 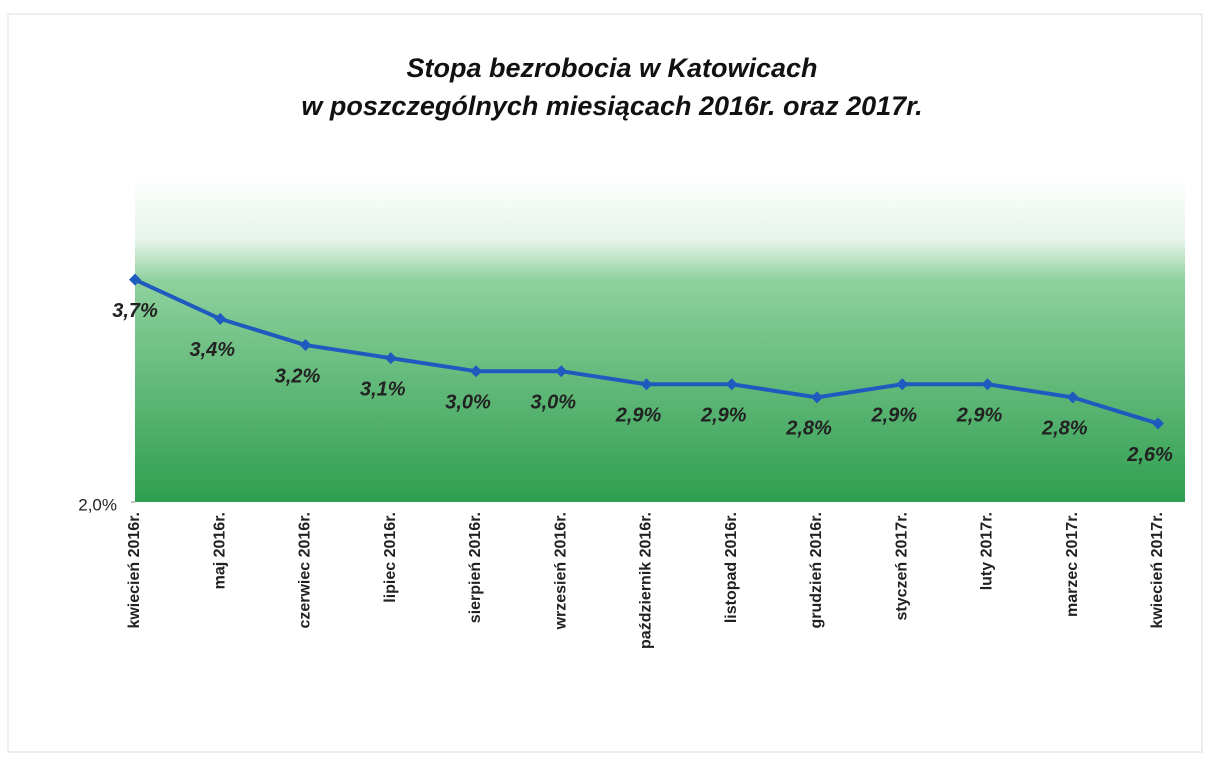 What do you see at coordinates (611, 68) in the screenshot?
I see `chart-title: Stopa bezrobocia w Katowicach` at bounding box center [611, 68].